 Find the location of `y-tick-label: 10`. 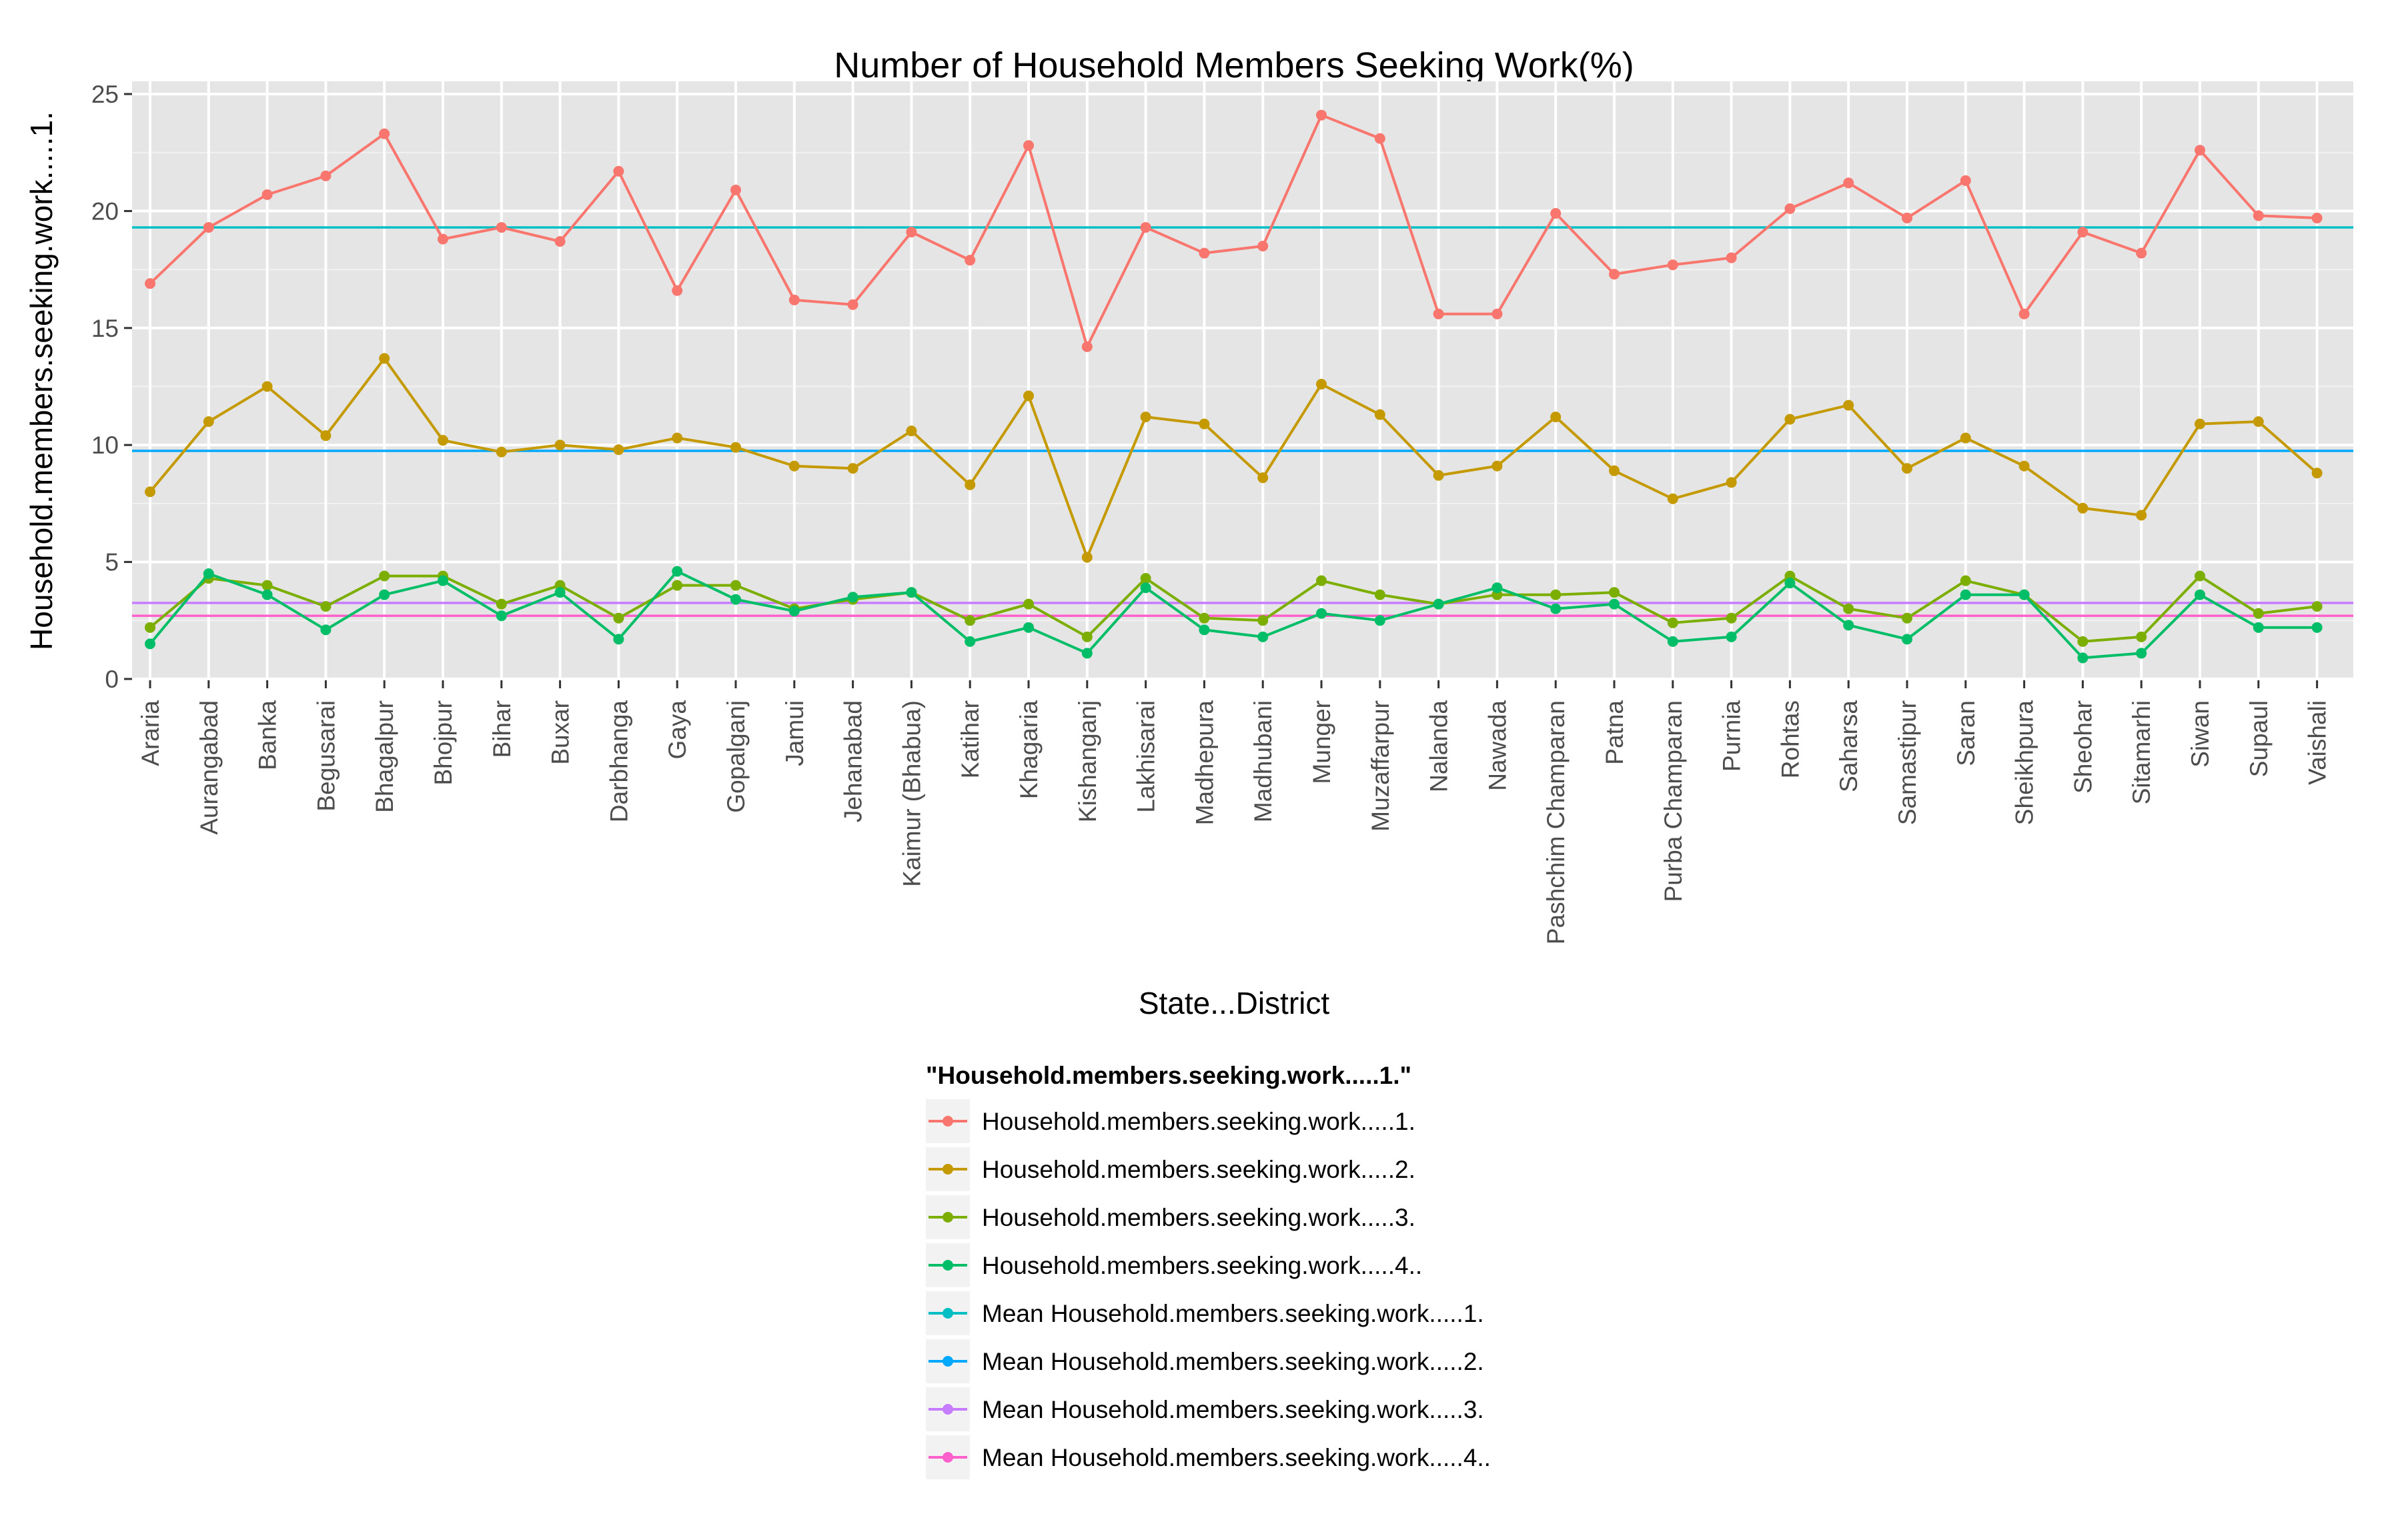

y-tick-label: 10 is located at coordinates (105, 445).